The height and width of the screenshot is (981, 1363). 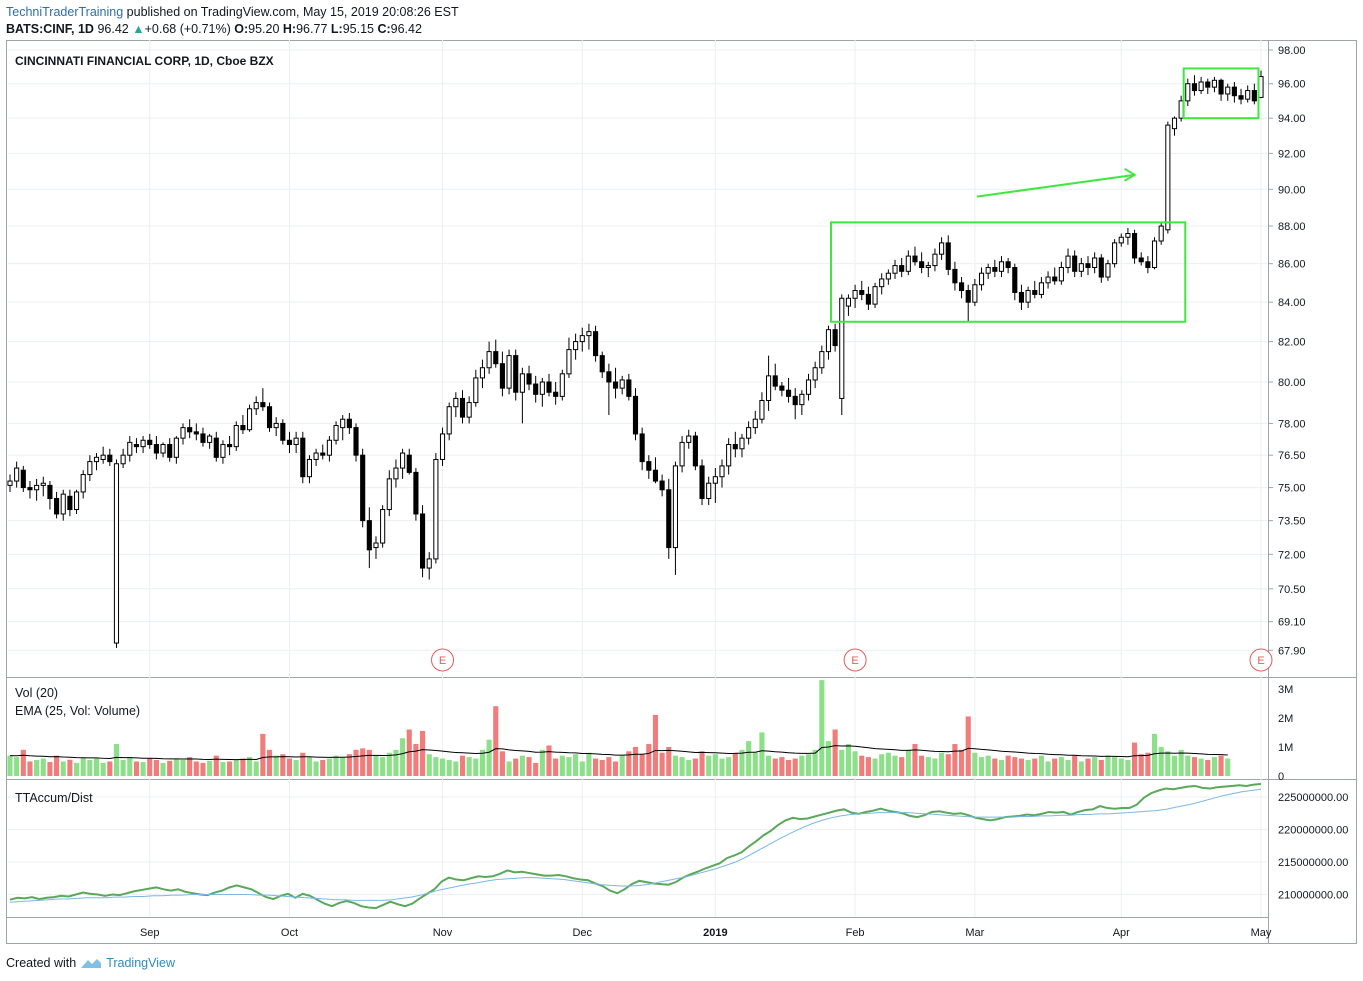 What do you see at coordinates (1292, 343) in the screenshot?
I see `price-tick-label: 82.00` at bounding box center [1292, 343].